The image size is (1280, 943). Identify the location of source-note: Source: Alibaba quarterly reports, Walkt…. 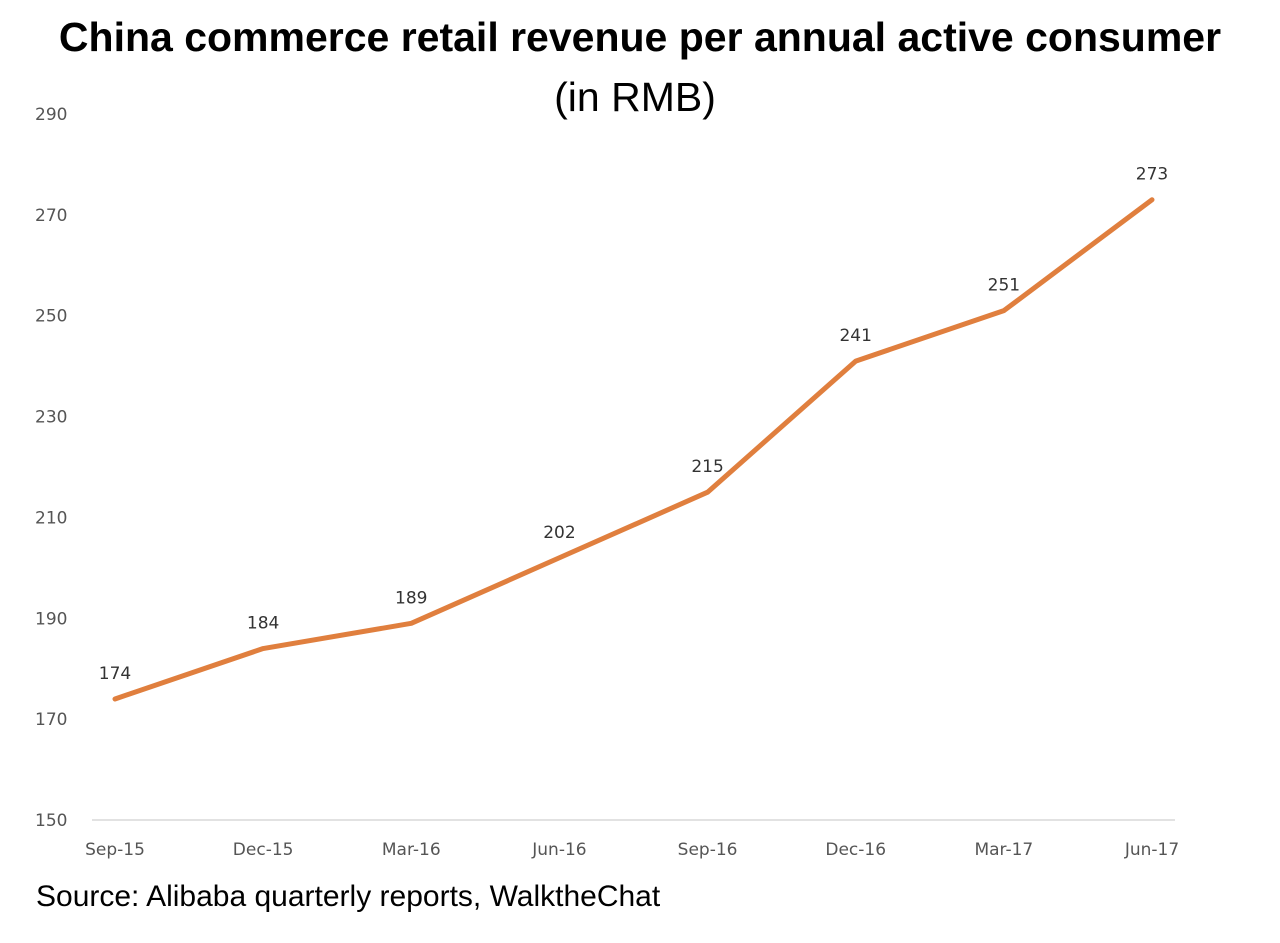
(348, 896).